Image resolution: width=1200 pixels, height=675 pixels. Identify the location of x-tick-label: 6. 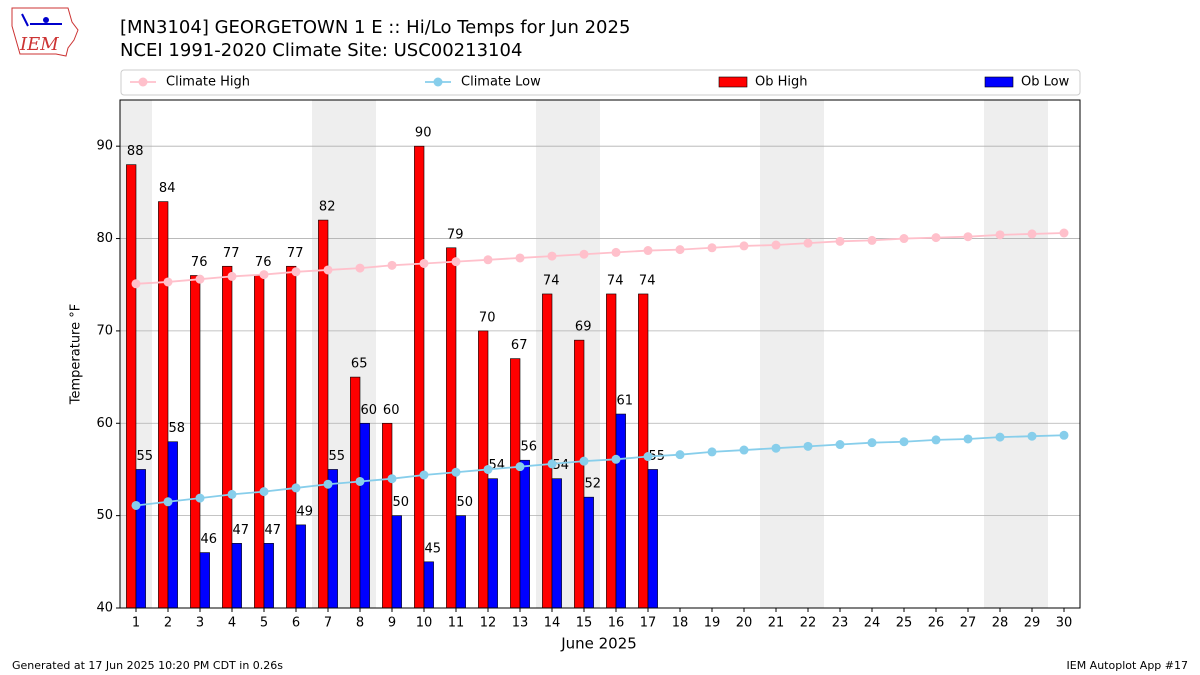
(296, 623).